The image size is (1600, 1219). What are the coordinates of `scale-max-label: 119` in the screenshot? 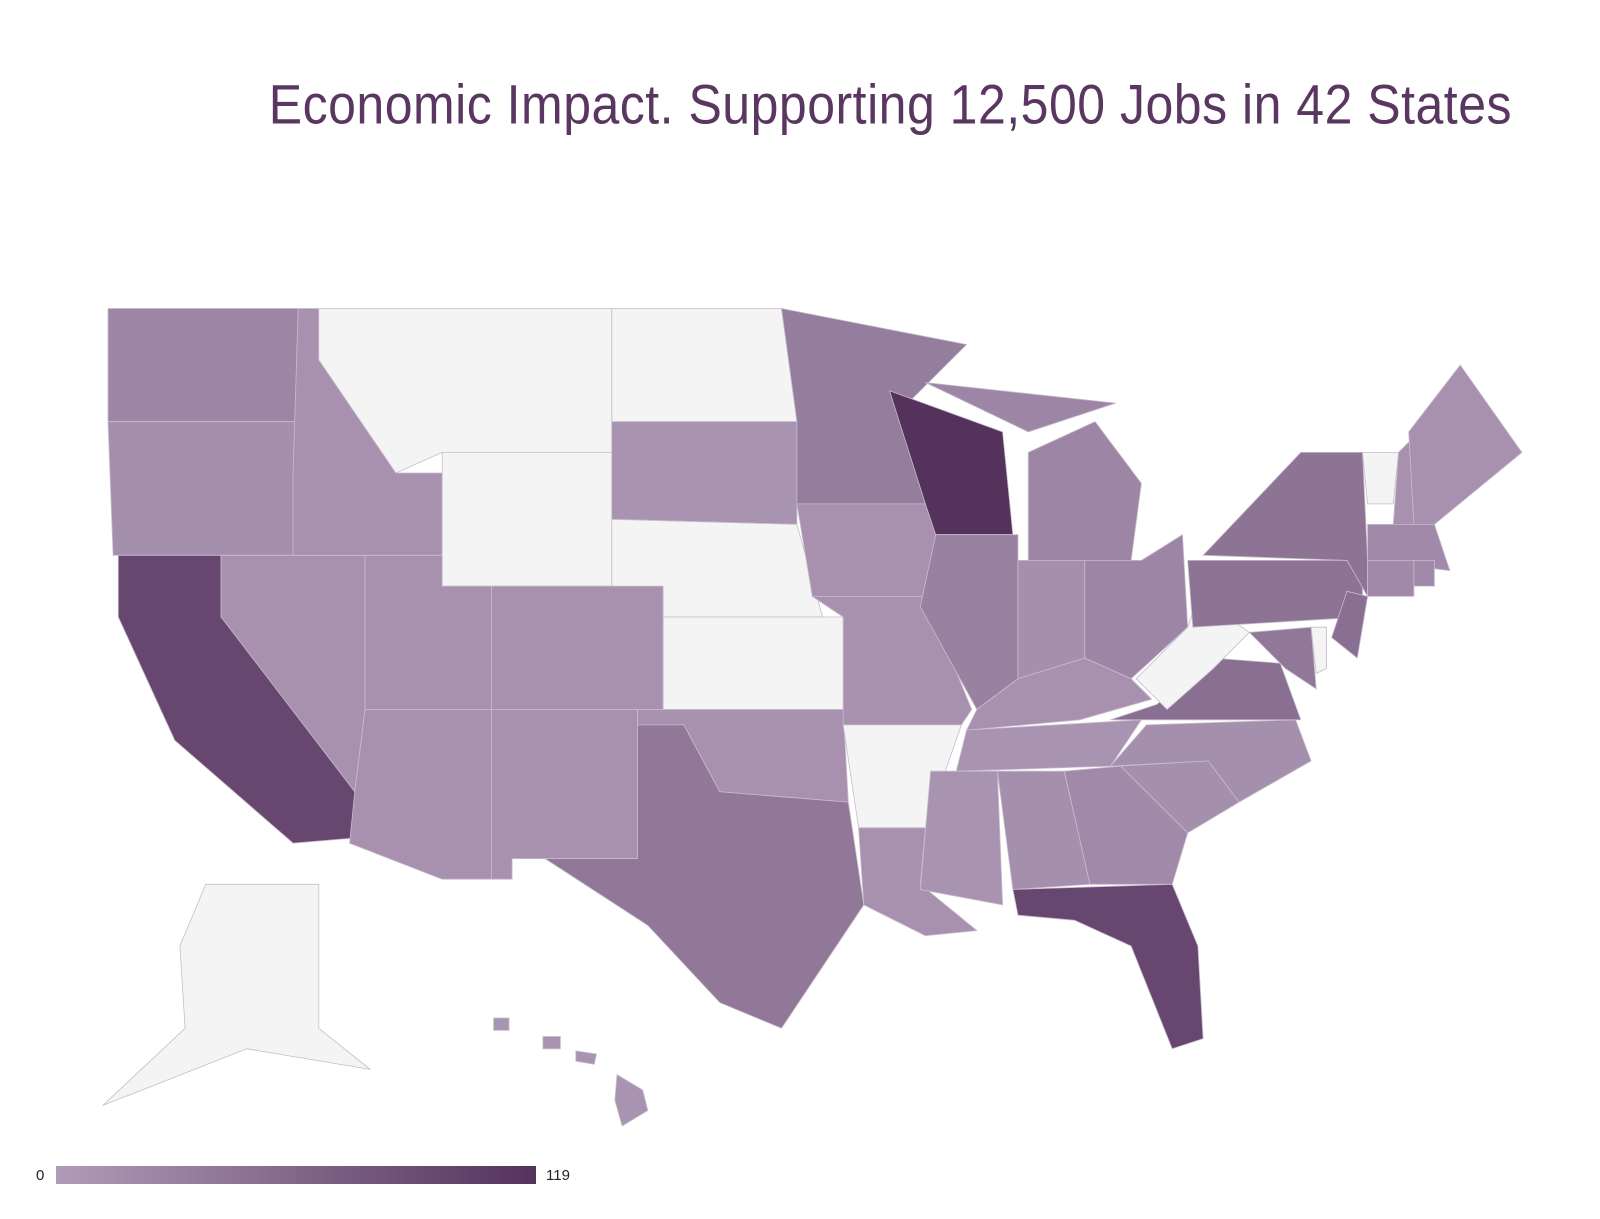 It's located at (558, 1175).